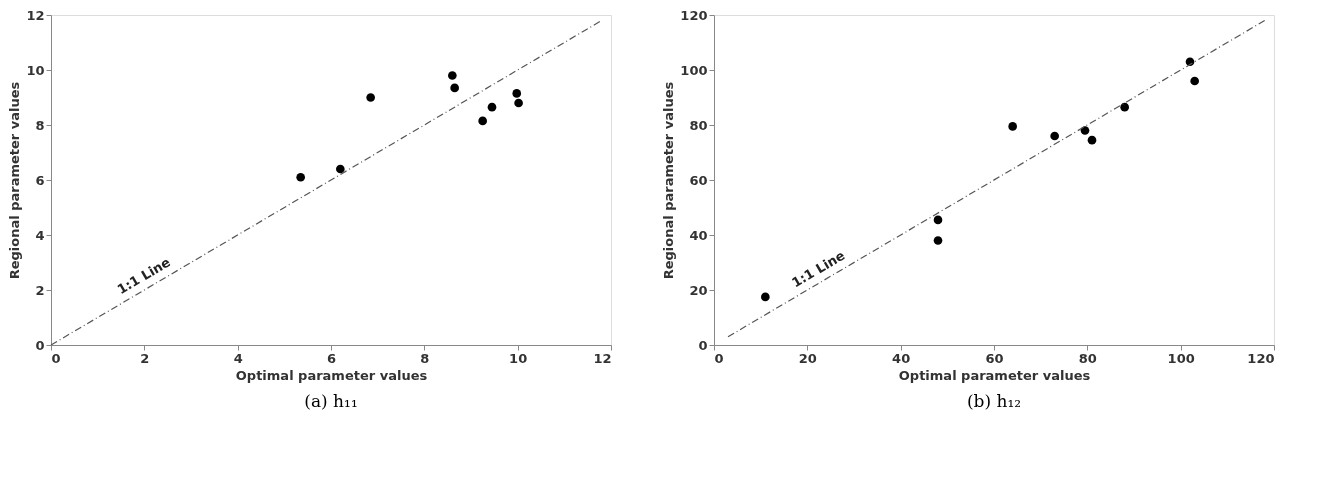 The width and height of the screenshot is (1341, 478). What do you see at coordinates (518, 358) in the screenshot?
I see `x-tick-label: 10` at bounding box center [518, 358].